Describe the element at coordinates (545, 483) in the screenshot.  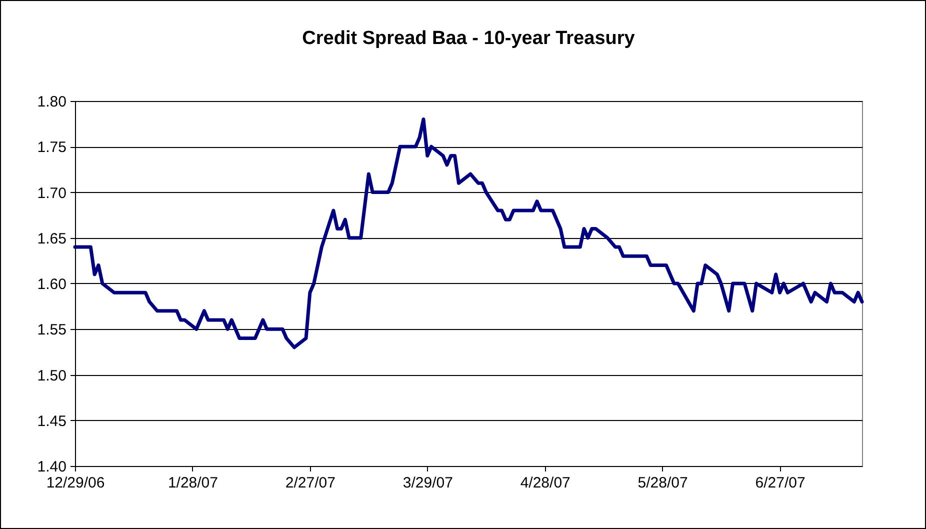
I see `x-tick-label: 4/28/07` at that location.